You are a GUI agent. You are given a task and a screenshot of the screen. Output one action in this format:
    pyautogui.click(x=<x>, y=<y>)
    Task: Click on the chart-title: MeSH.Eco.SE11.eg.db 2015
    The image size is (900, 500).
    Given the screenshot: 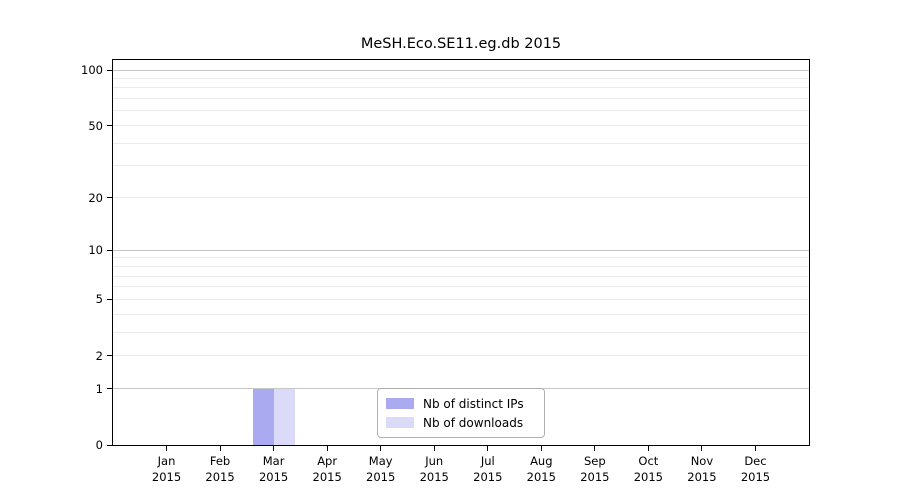 What is the action you would take?
    pyautogui.click(x=461, y=44)
    